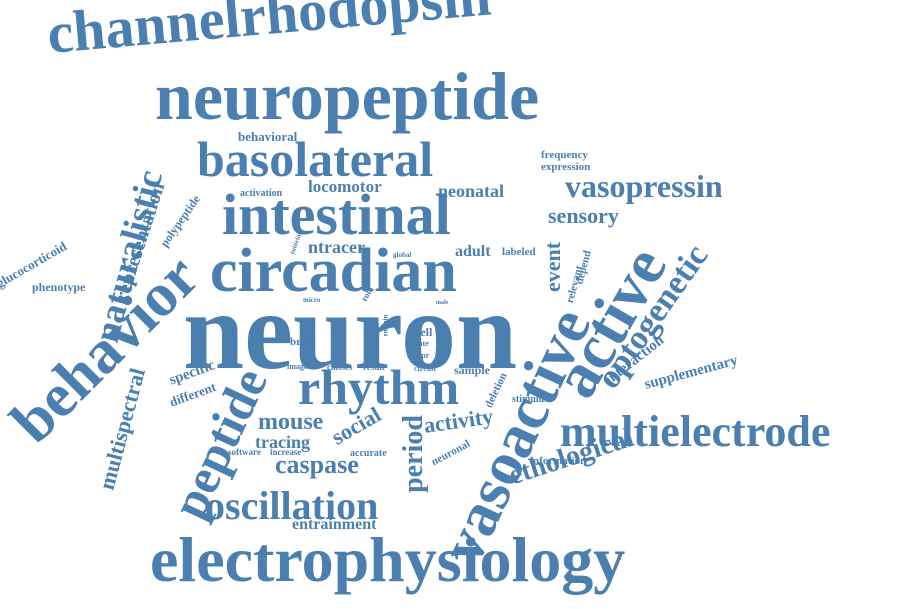  Describe the element at coordinates (402, 255) in the screenshot. I see `word-global: global` at that location.